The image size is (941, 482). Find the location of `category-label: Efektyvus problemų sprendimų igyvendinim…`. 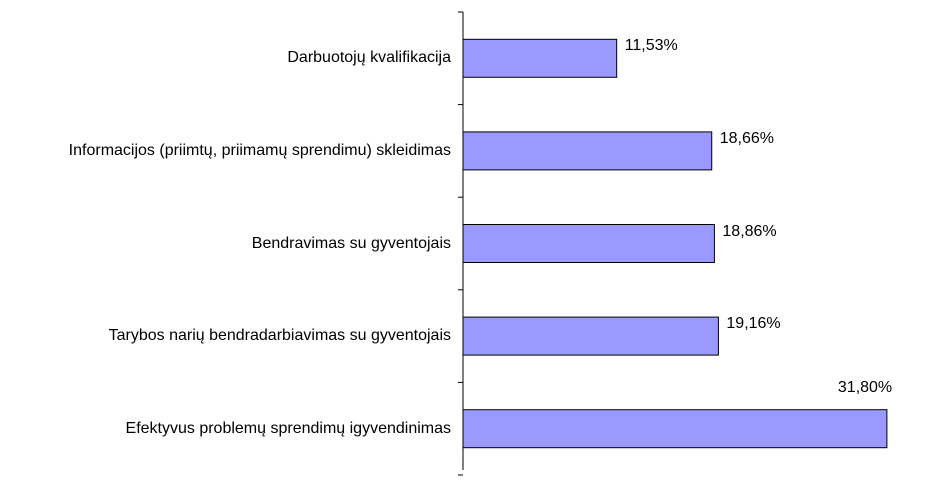

category-label: Efektyvus problemų sprendimų igyvendinim… is located at coordinates (288, 429).